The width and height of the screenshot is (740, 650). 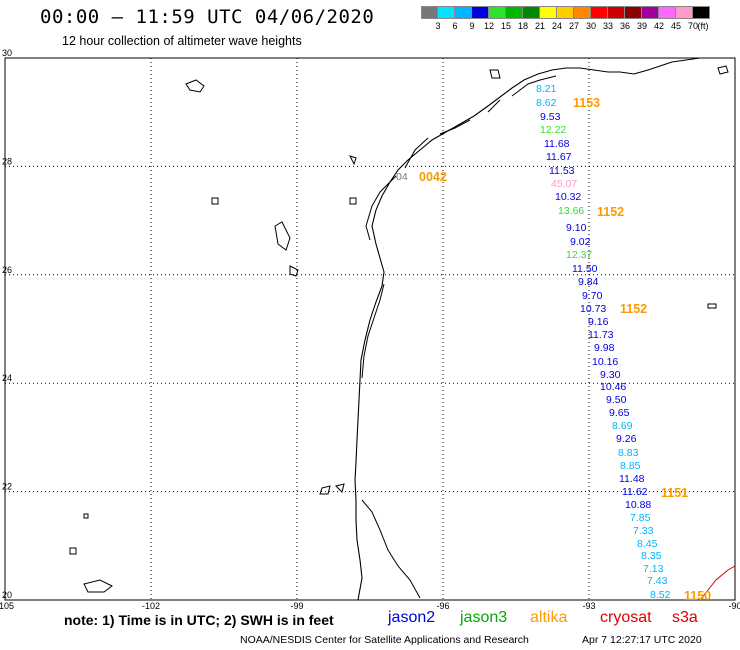 I want to click on swh-value: 04, so click(x=402, y=177).